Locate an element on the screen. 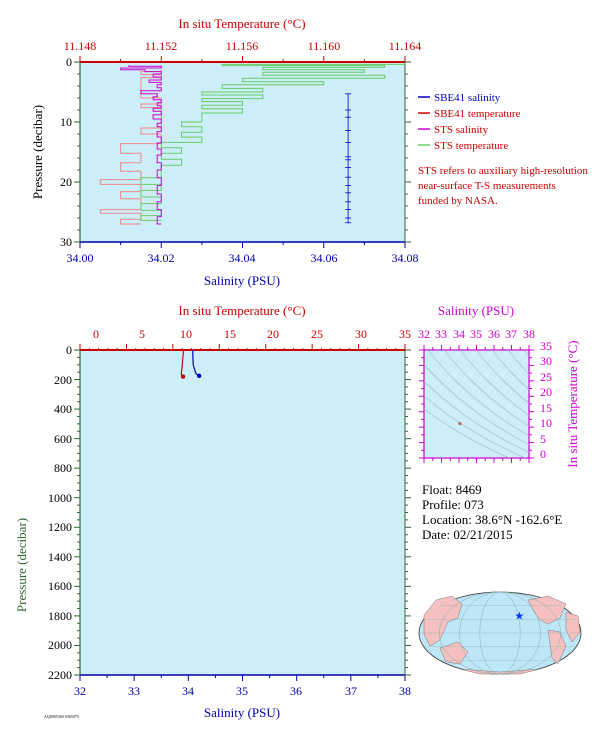 This screenshot has width=601, height=736. lower-salinity-endpoint is located at coordinates (199, 376).